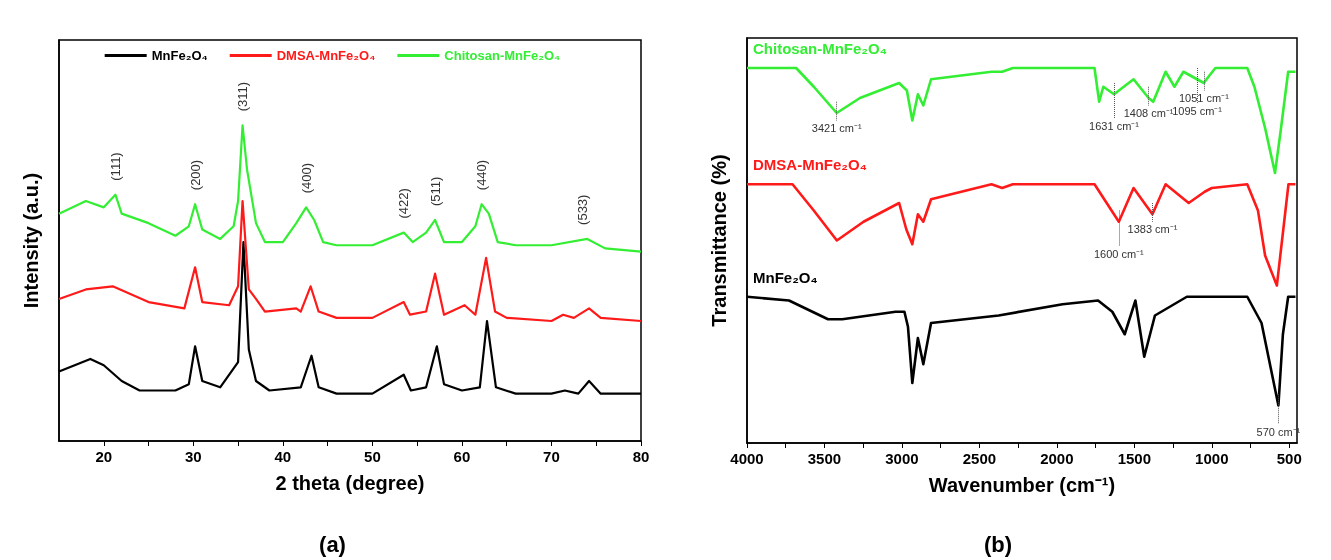  I want to click on annotation: 1600 cm⁻¹, so click(1119, 253).